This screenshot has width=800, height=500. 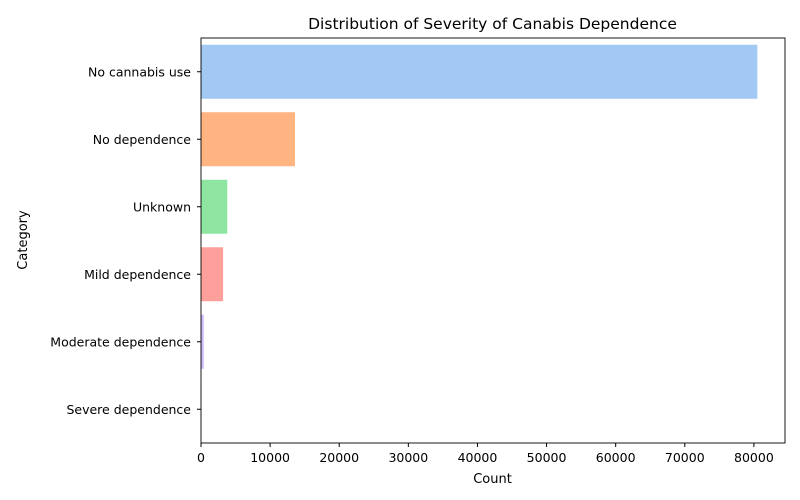 What do you see at coordinates (139, 71) in the screenshot?
I see `y-tick-label: No cannabis use` at bounding box center [139, 71].